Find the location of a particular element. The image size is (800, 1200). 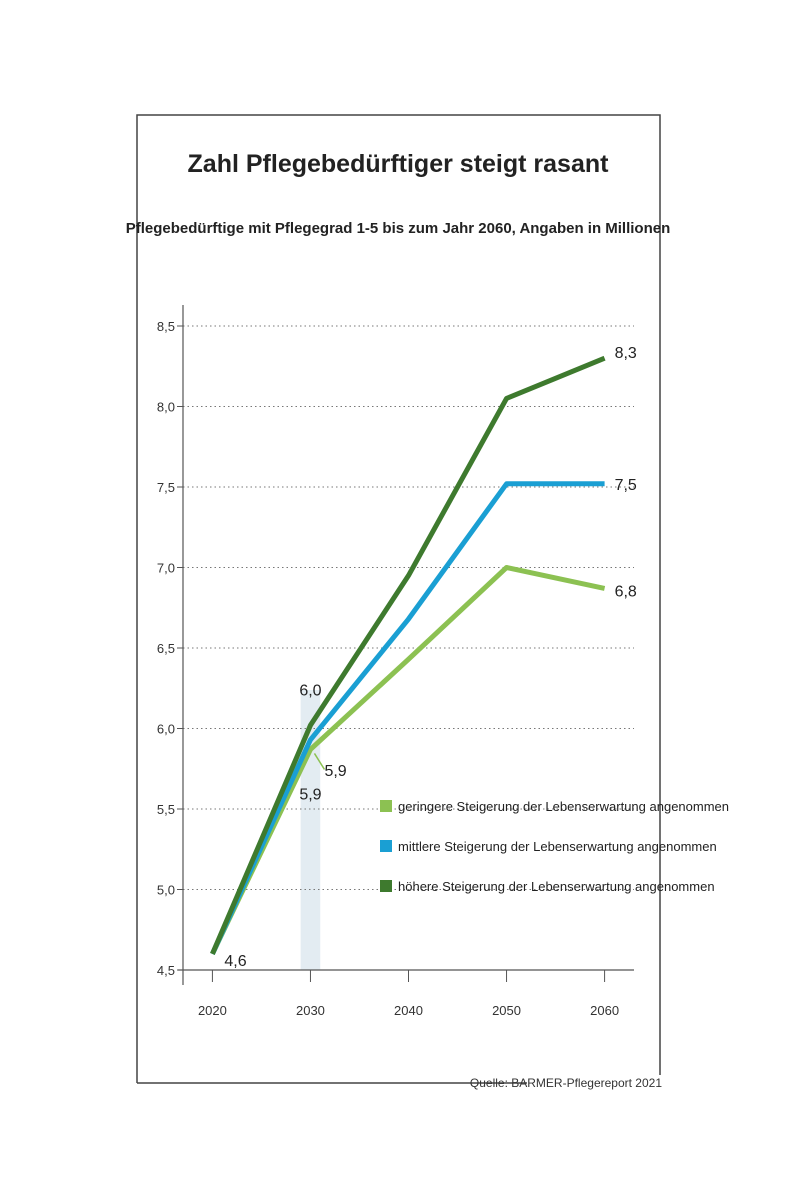

y-tick-label: 4,5 is located at coordinates (166, 970).